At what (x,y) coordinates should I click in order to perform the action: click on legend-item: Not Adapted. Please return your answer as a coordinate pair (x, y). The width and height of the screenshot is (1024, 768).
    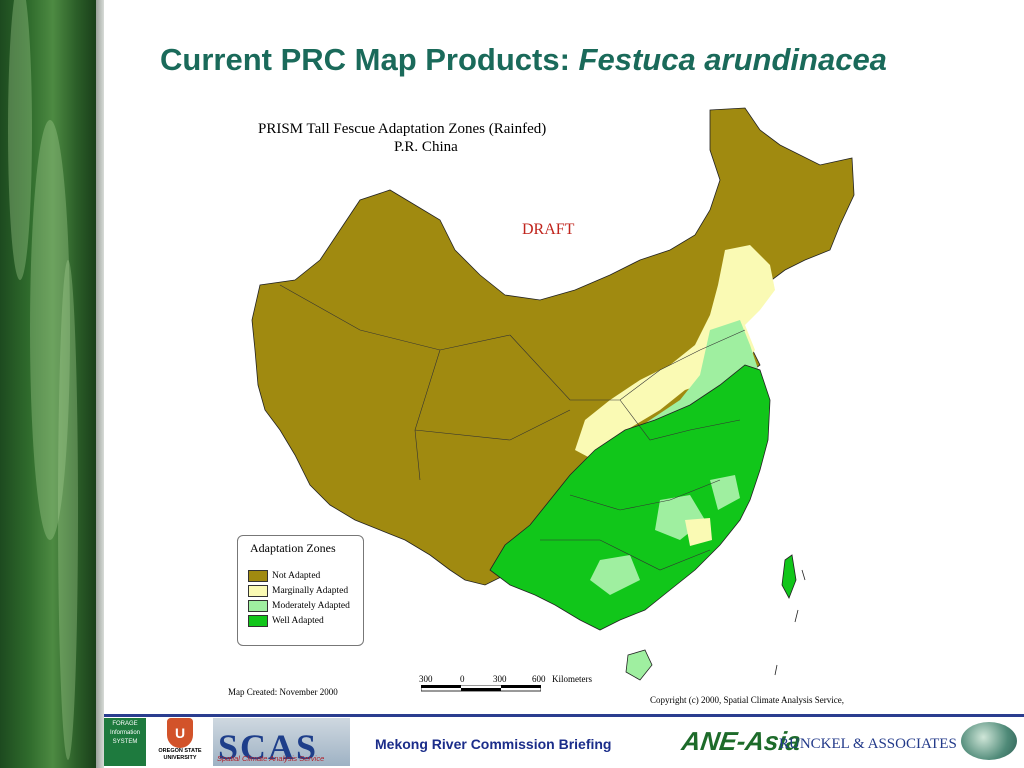
    Looking at the image, I should click on (284, 577).